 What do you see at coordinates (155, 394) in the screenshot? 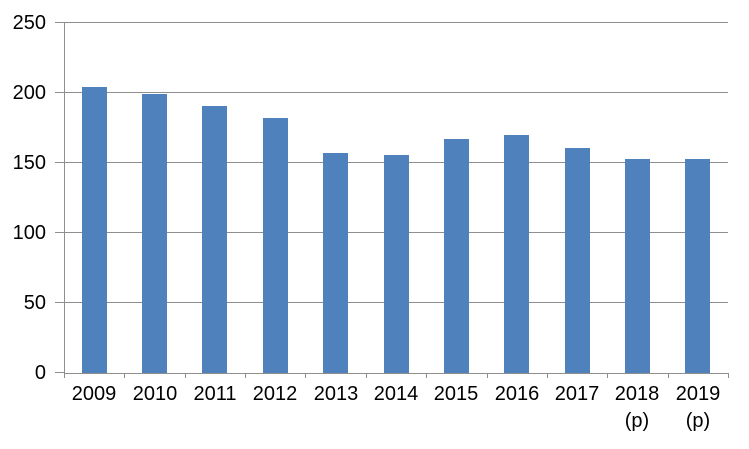
I see `x-tick-label-2010: 2010` at bounding box center [155, 394].